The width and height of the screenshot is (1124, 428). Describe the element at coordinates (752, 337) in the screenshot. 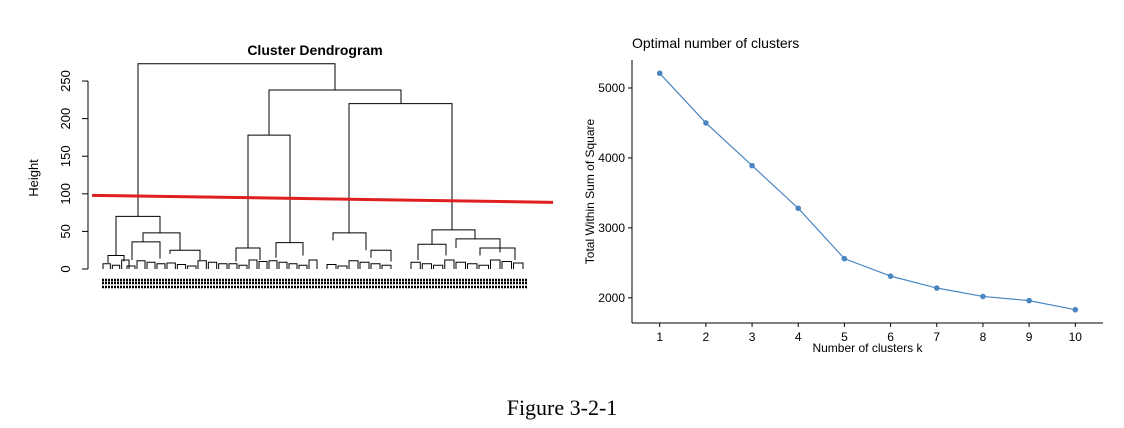

I see `x-tick-label: 3` at that location.